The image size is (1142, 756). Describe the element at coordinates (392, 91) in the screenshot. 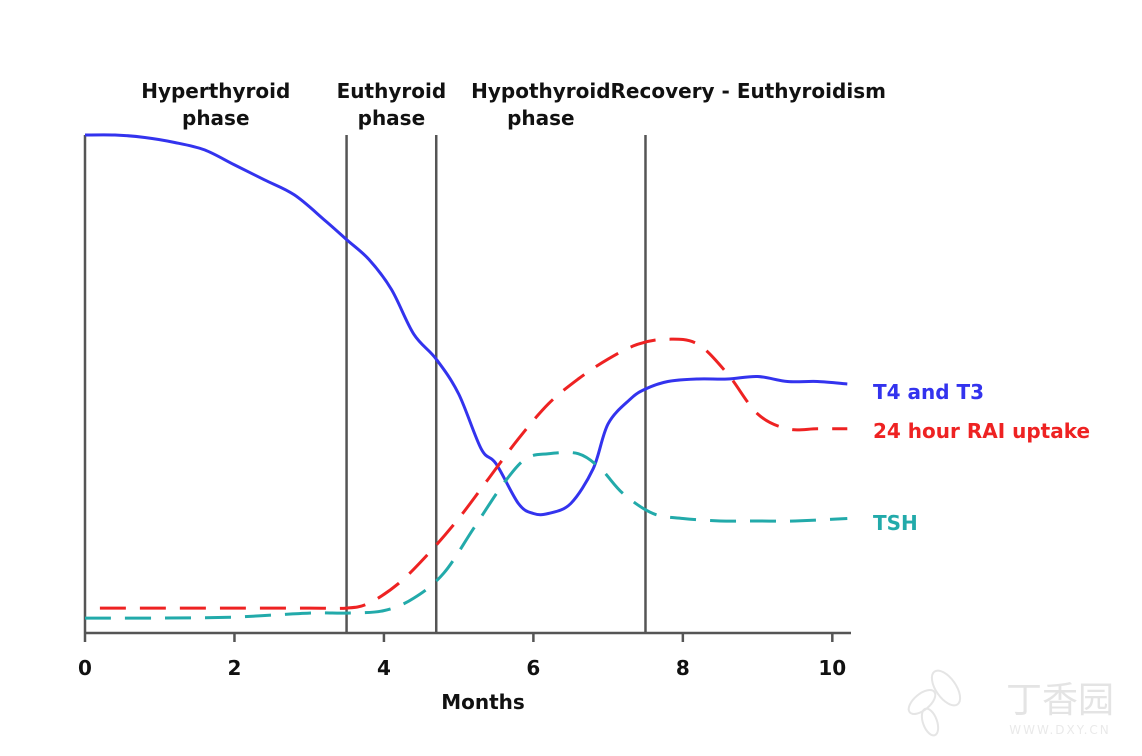

I see `phase-label-1-line-0: Euthyroid` at that location.